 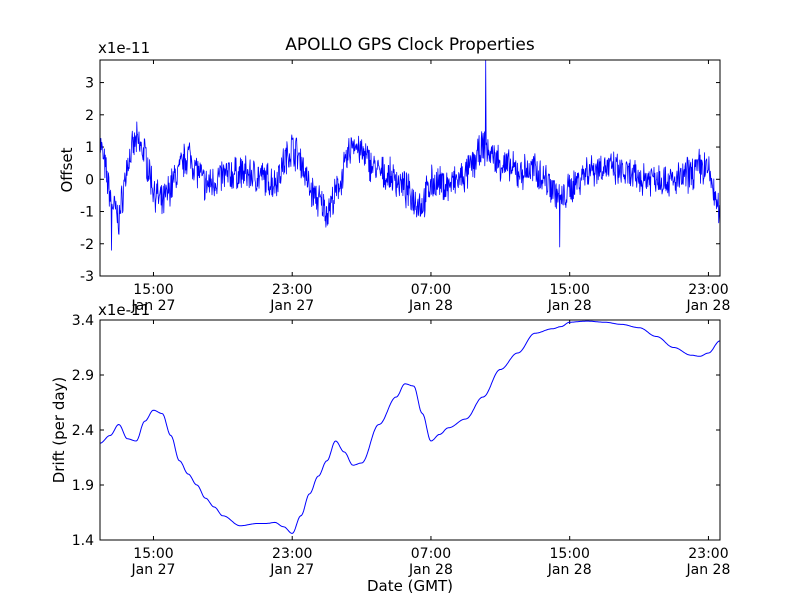 What do you see at coordinates (83, 376) in the screenshot?
I see `drift-ytick-label: 2.9` at bounding box center [83, 376].